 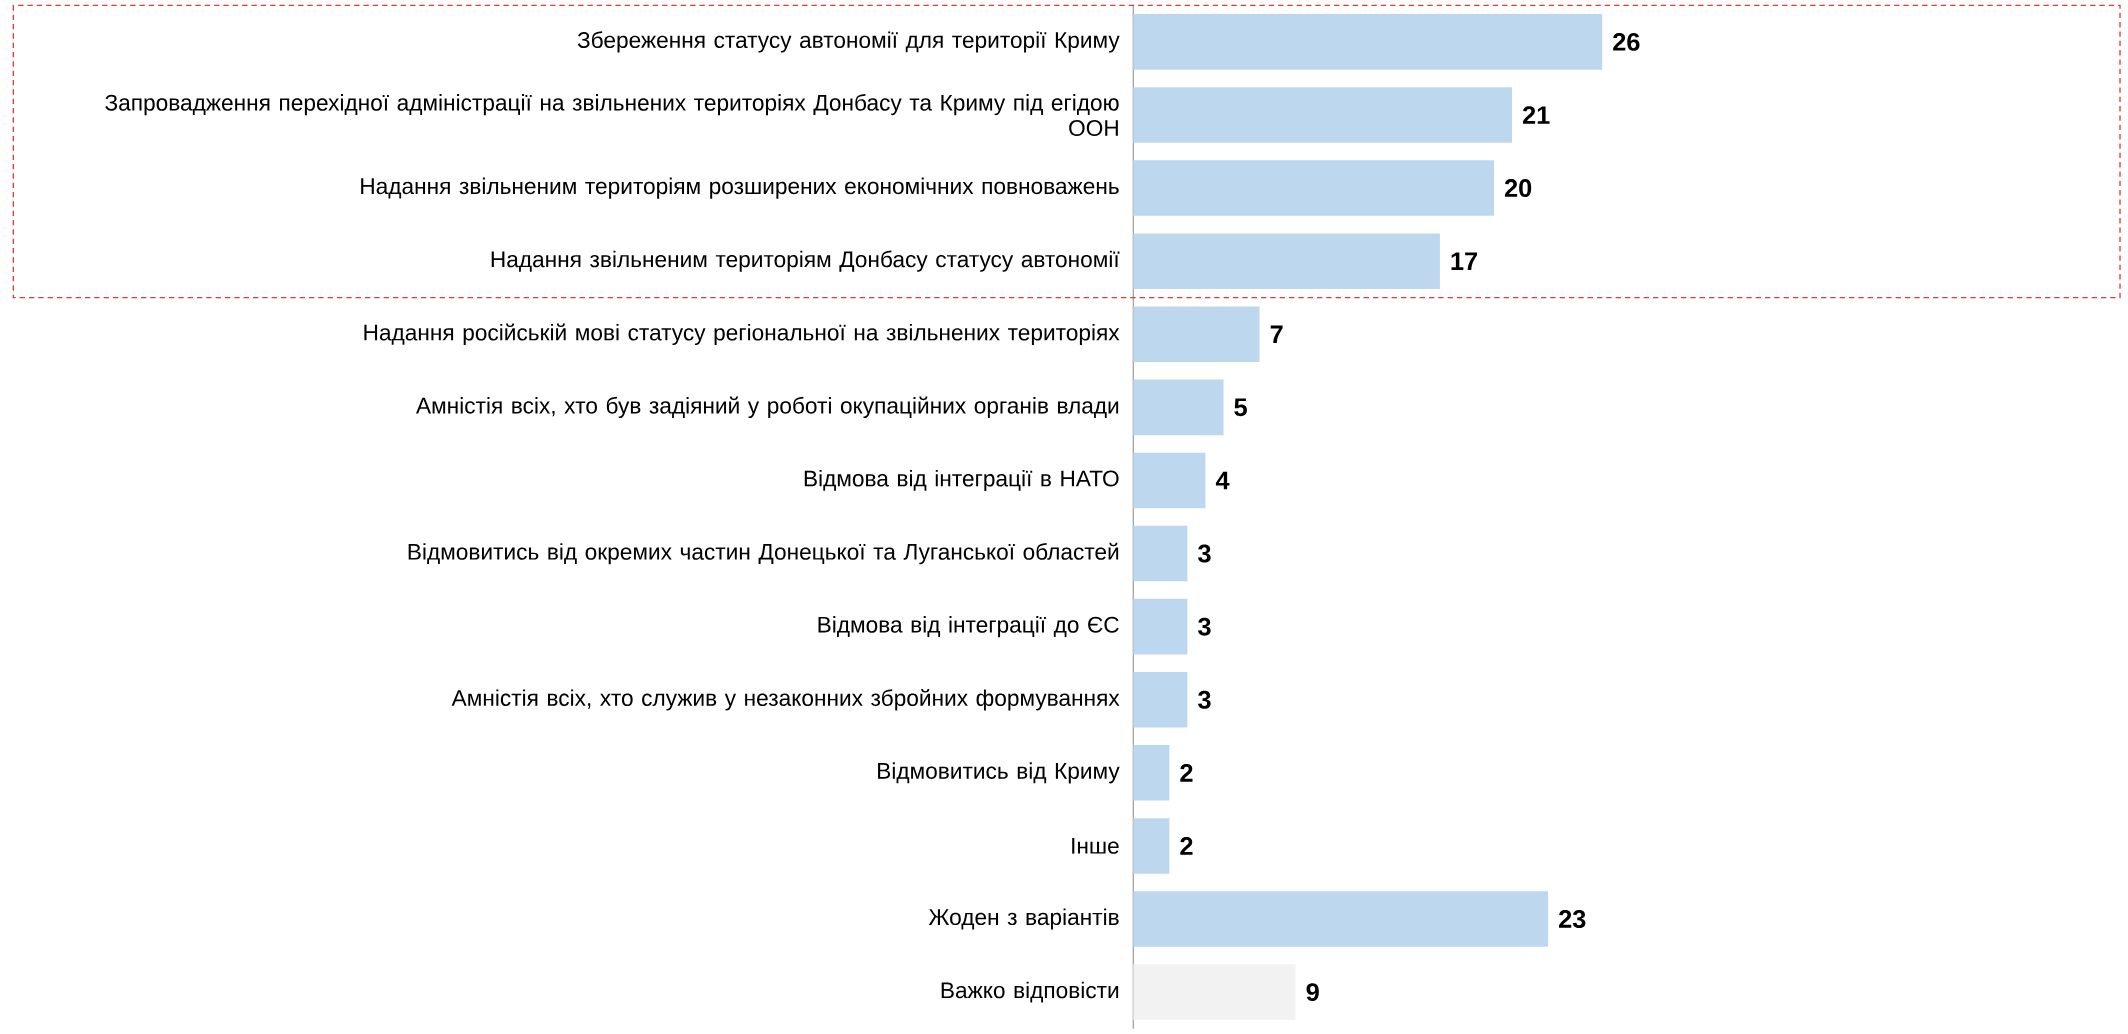 I want to click on data-label: 17, so click(x=1464, y=261).